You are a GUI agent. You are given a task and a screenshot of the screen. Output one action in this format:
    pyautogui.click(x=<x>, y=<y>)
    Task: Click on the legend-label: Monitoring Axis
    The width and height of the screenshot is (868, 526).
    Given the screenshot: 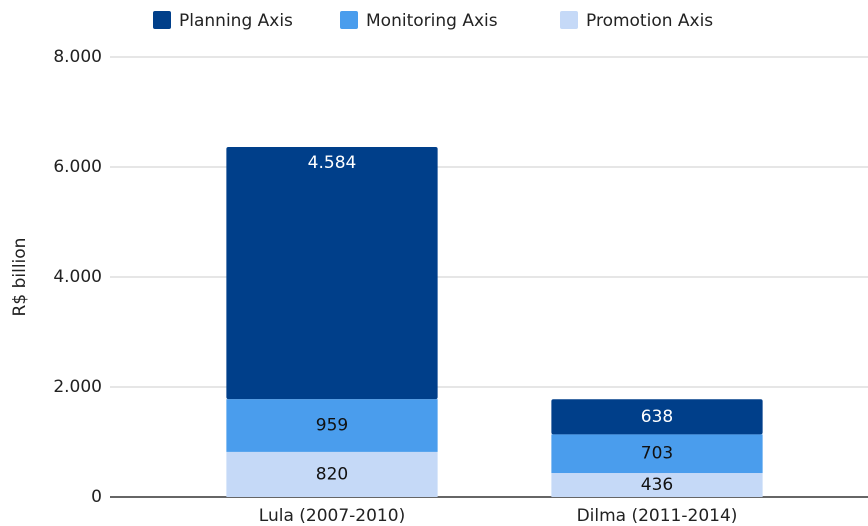 What is the action you would take?
    pyautogui.click(x=432, y=21)
    